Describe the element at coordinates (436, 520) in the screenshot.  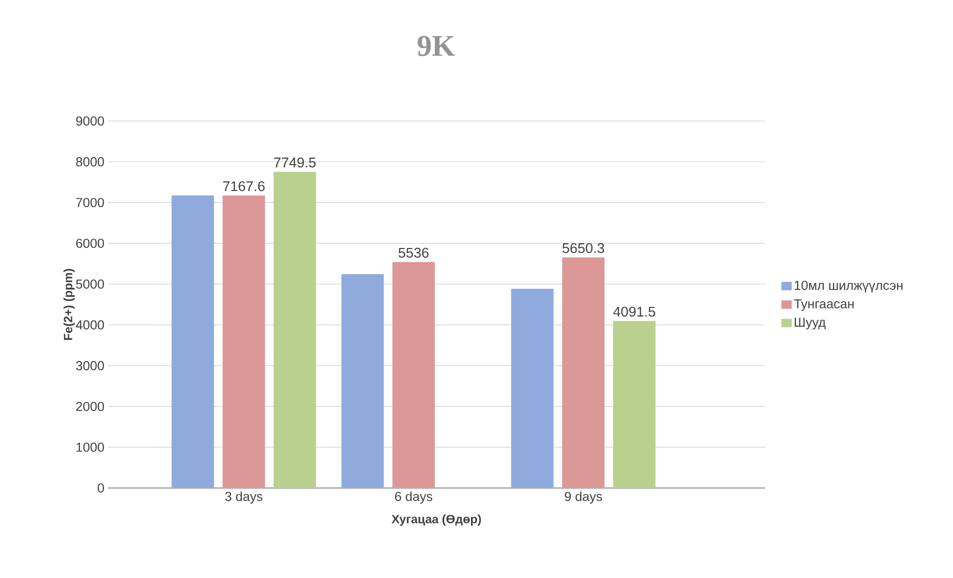
I see `x-axis-title: Хугацаа (Өдөр)` at that location.